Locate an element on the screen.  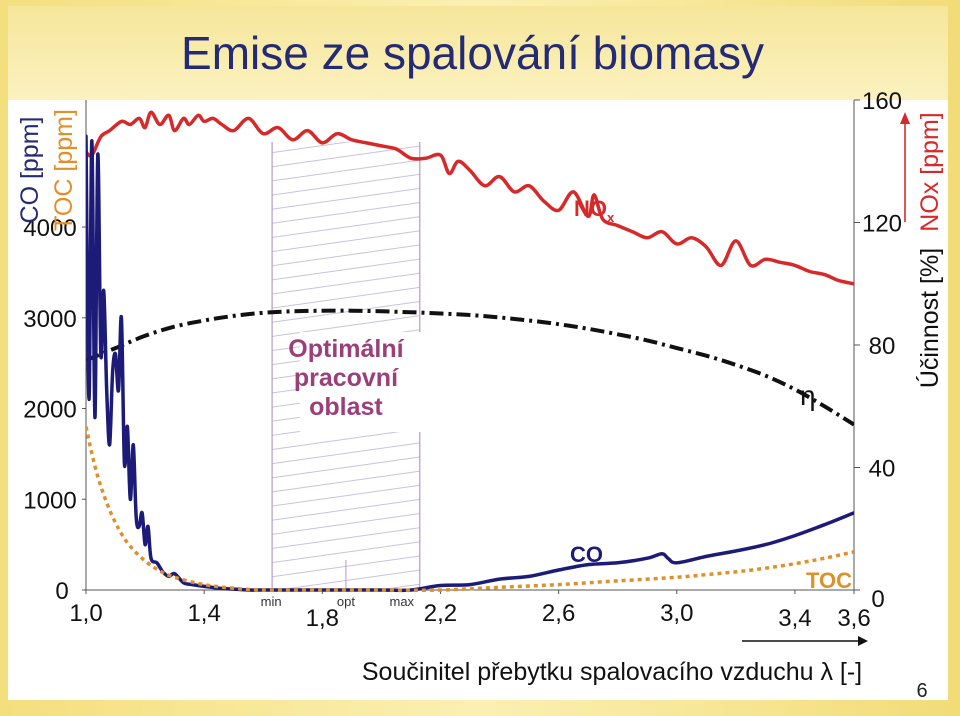
right-axis-tick-label: 80 is located at coordinates (882, 346).